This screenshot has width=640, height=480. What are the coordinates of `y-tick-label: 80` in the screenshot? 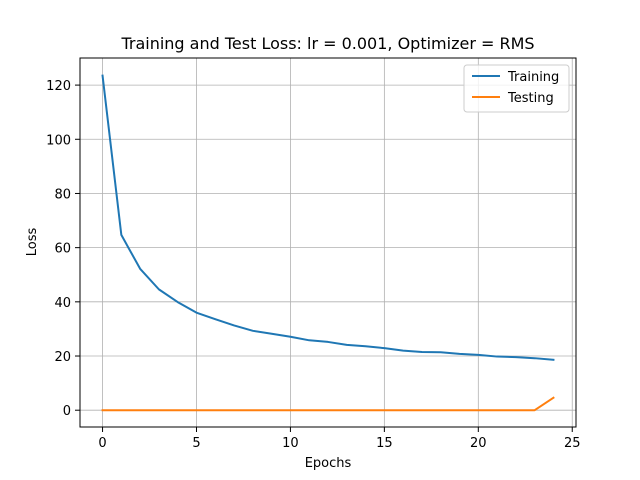 It's located at (62, 194).